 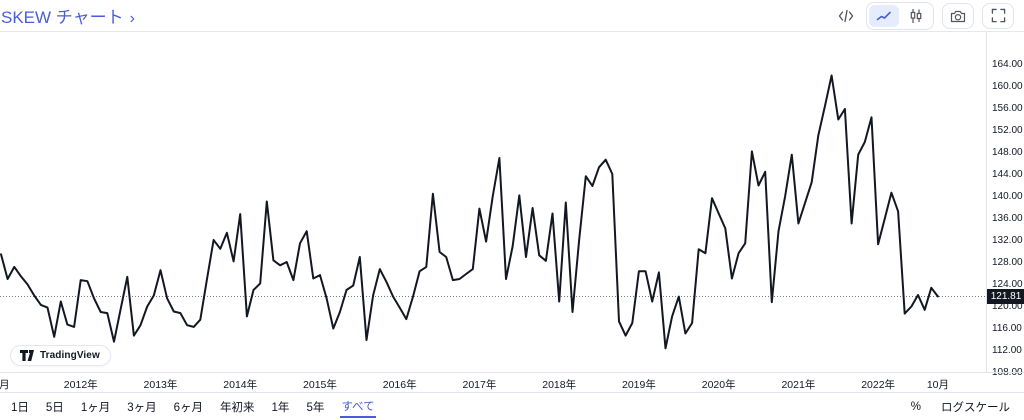 What do you see at coordinates (1007, 262) in the screenshot?
I see `price-axis-label: 128.00` at bounding box center [1007, 262].